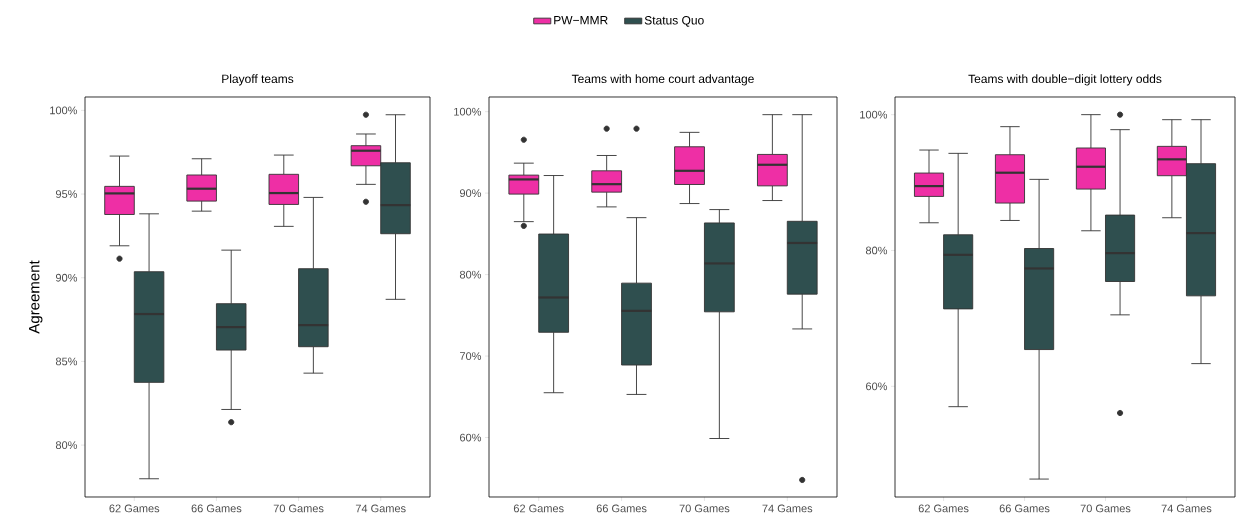 This screenshot has height=519, width=1241. I want to click on chart-title: Teams with home court advantage, so click(662, 80).